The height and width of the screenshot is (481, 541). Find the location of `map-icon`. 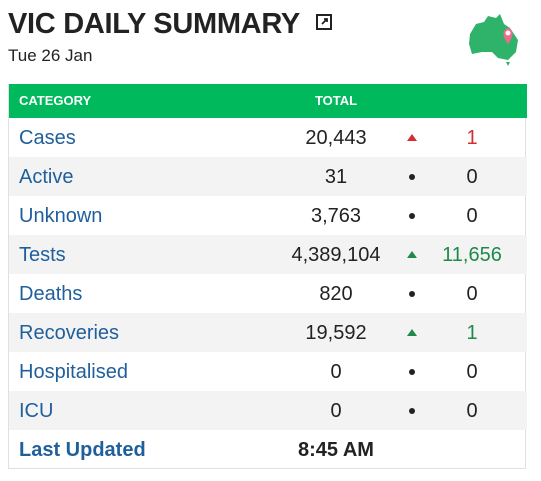

map-icon is located at coordinates (493, 40).